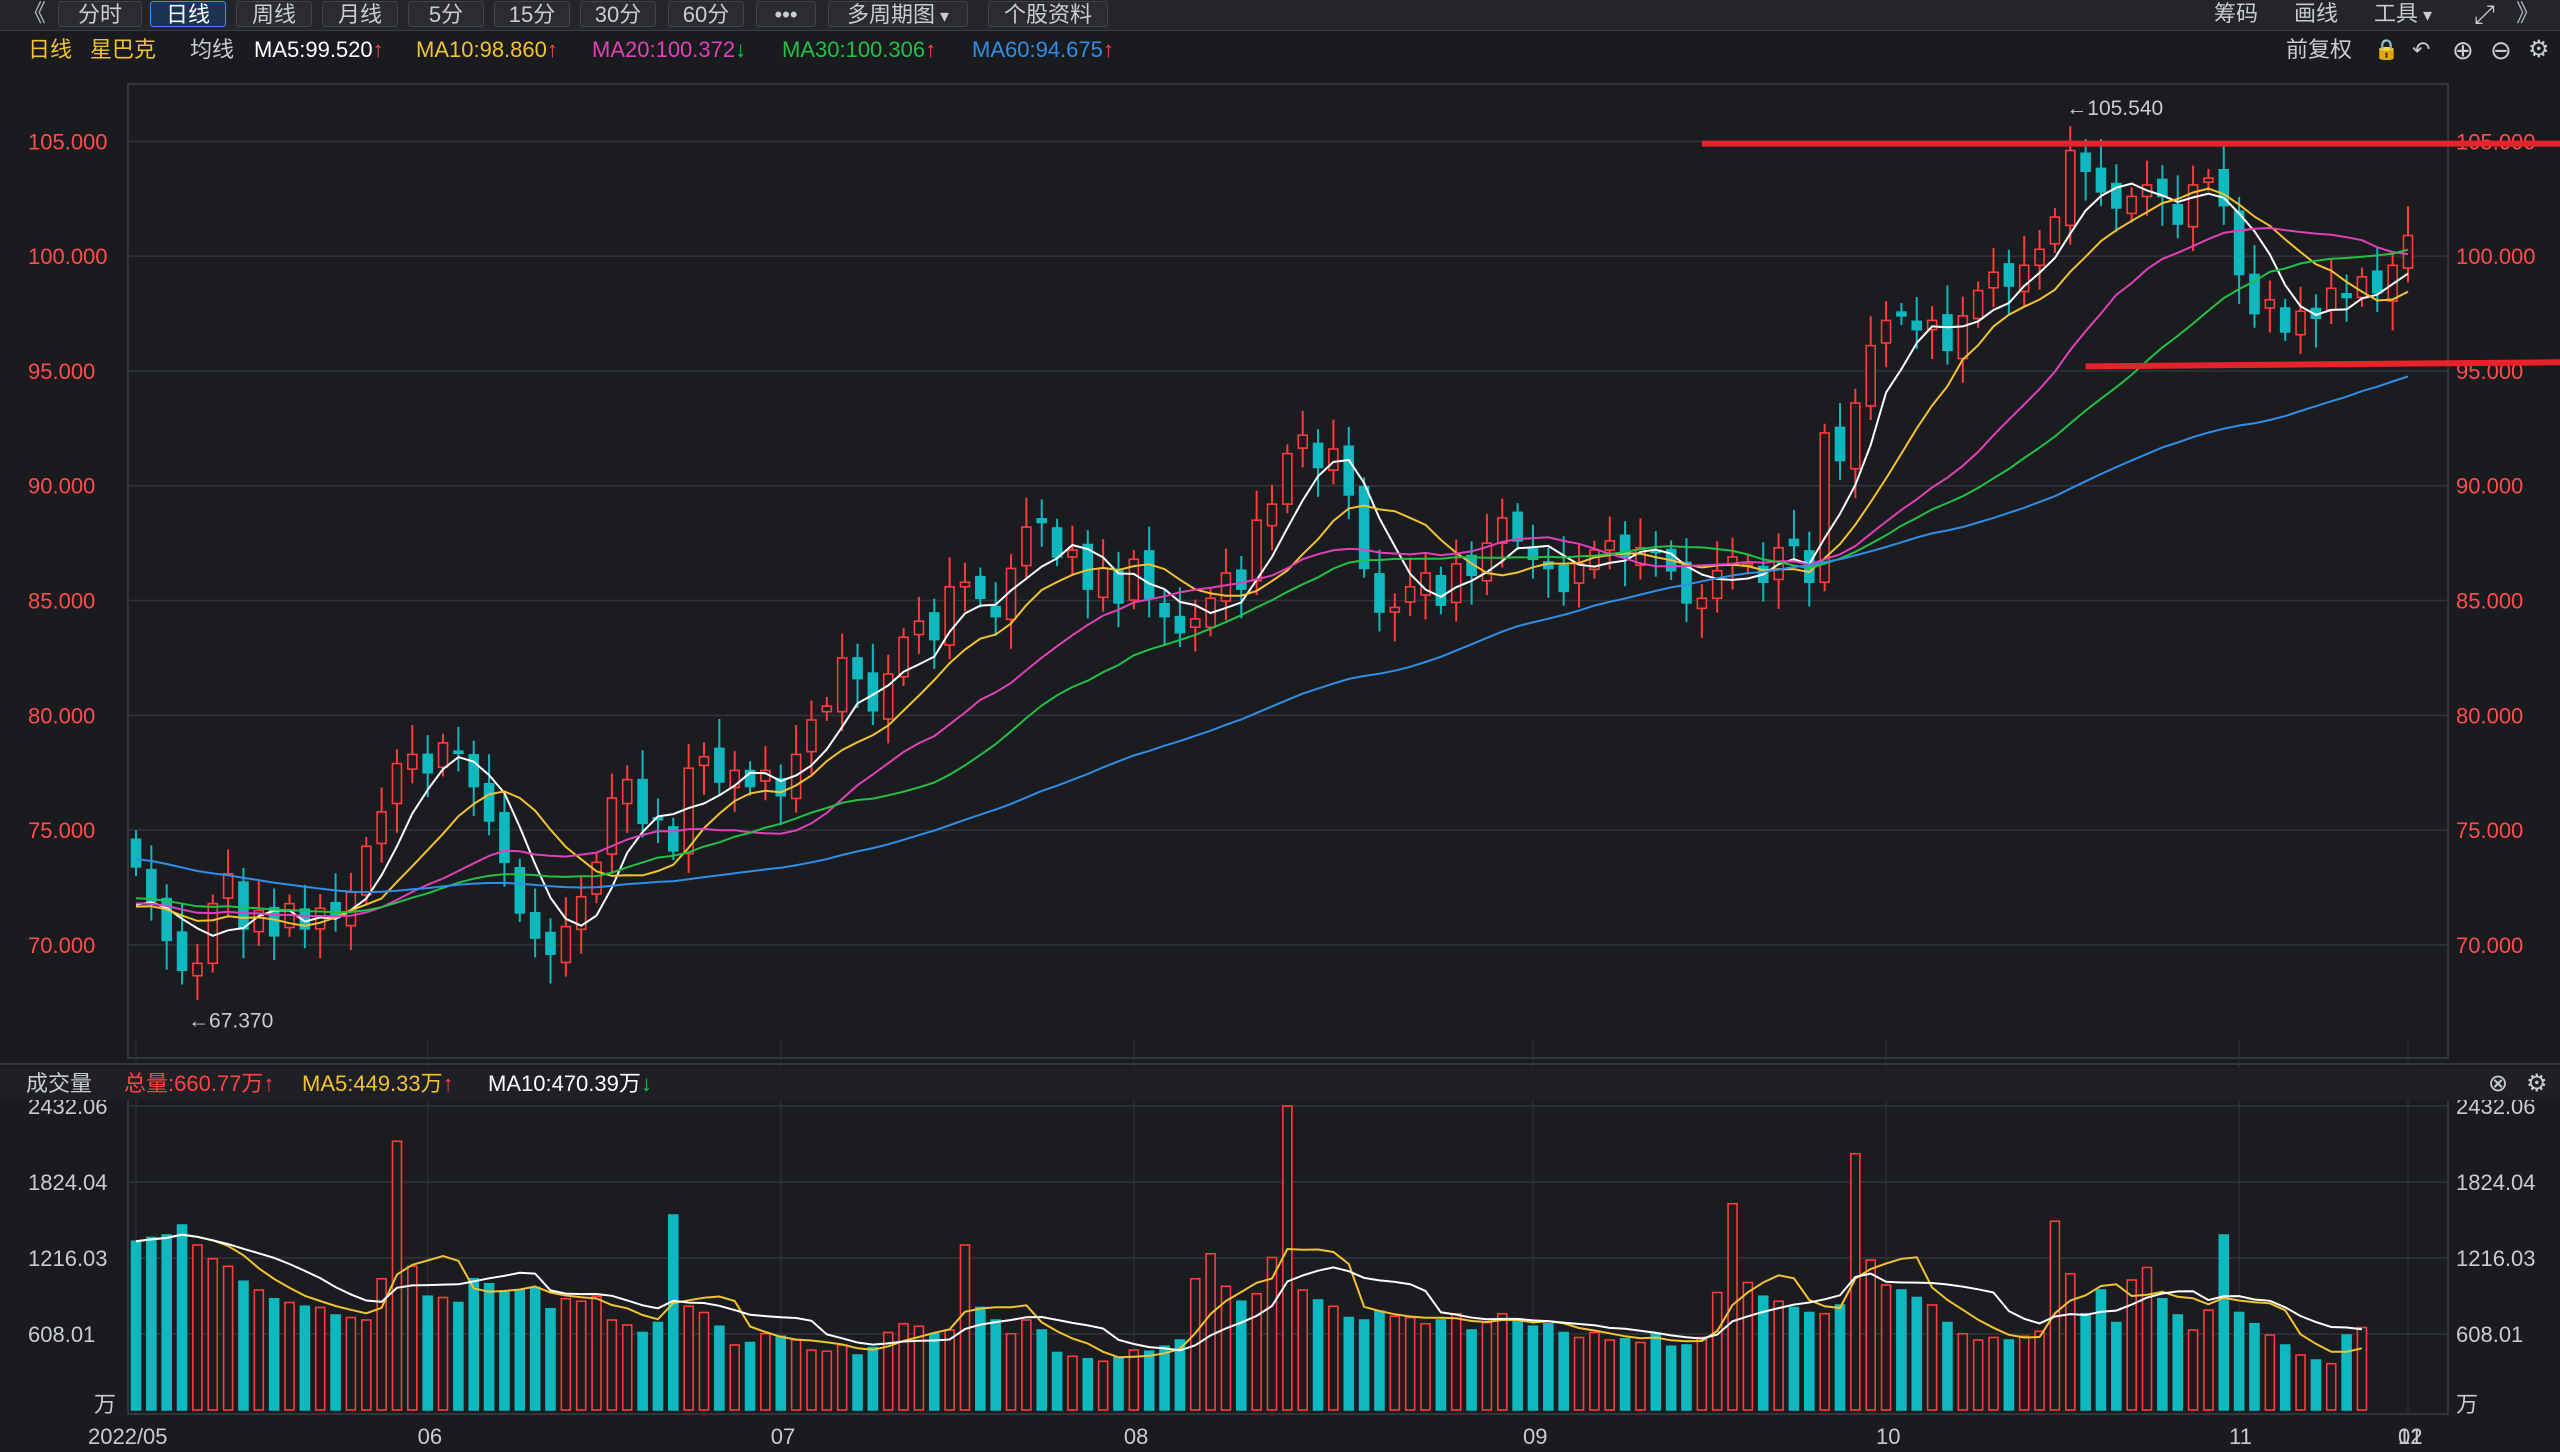 The image size is (2560, 1452). I want to click on collapse-right-icon: 》, so click(2528, 13).